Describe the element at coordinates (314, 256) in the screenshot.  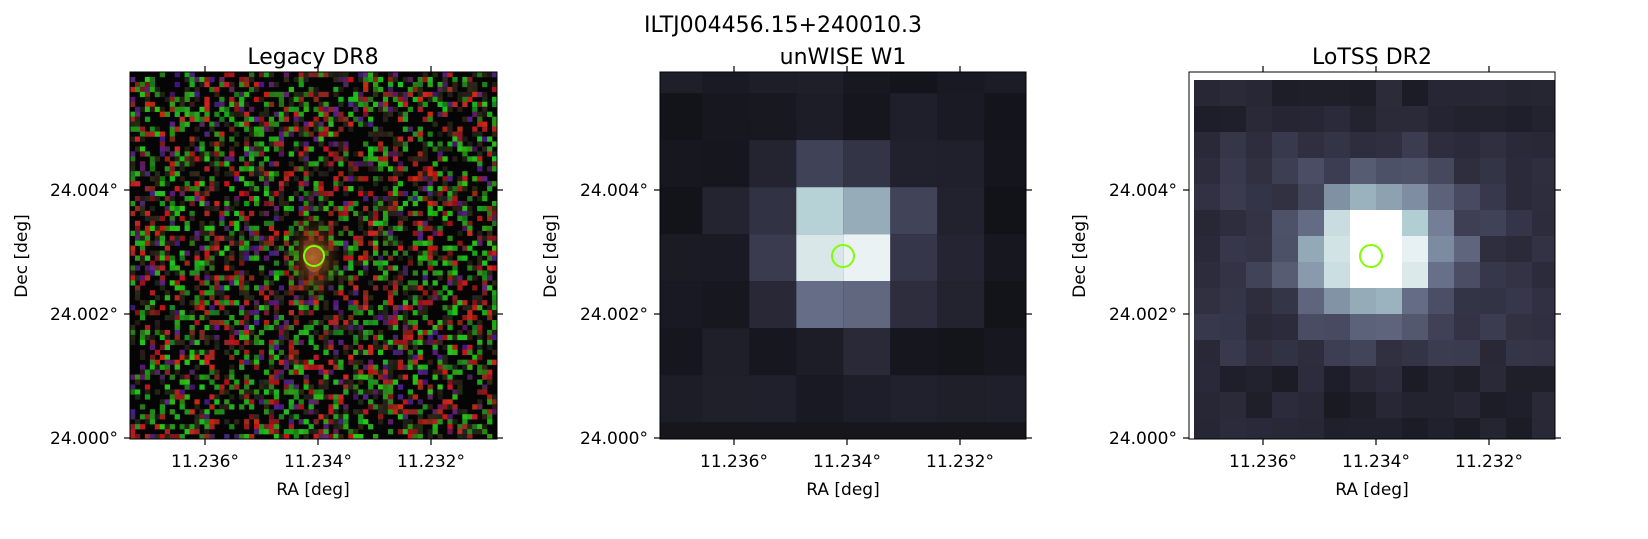
I see `source-marker` at that location.